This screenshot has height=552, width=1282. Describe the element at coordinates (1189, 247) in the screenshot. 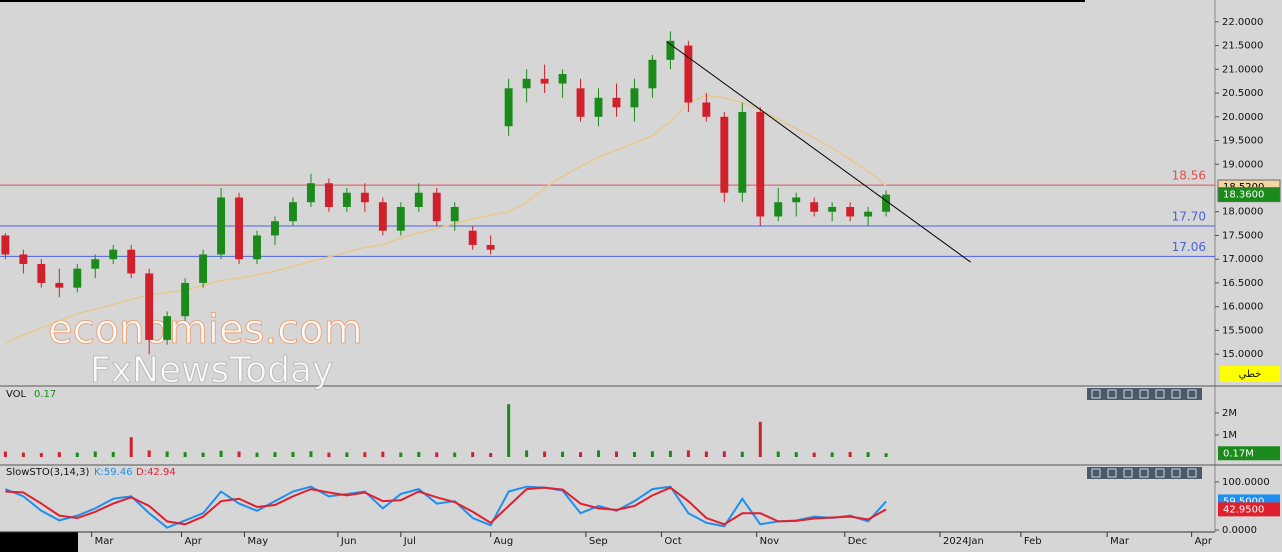

I see `level-label: 17.06` at that location.